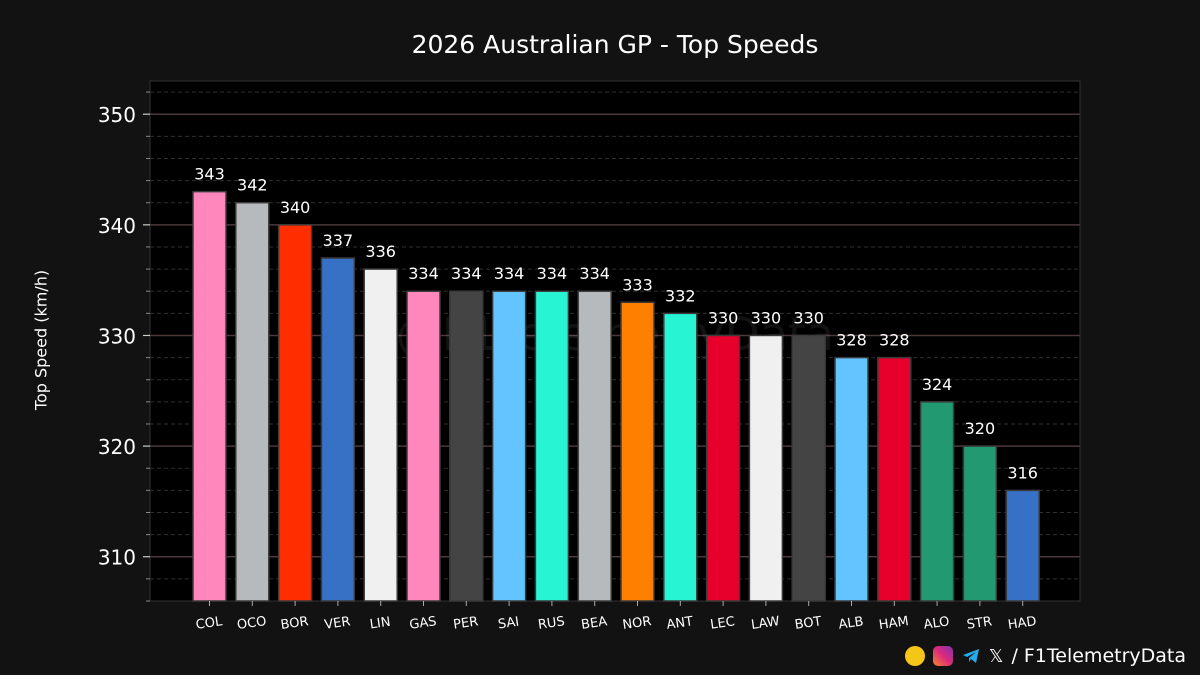  What do you see at coordinates (252, 401) in the screenshot?
I see `bar-oco` at bounding box center [252, 401].